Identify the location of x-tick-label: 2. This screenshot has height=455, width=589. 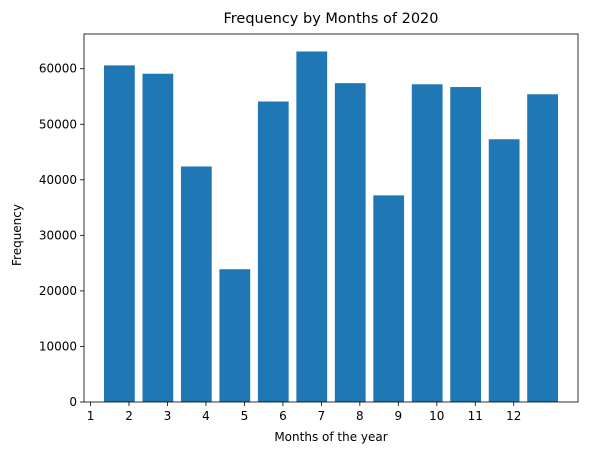
(129, 416).